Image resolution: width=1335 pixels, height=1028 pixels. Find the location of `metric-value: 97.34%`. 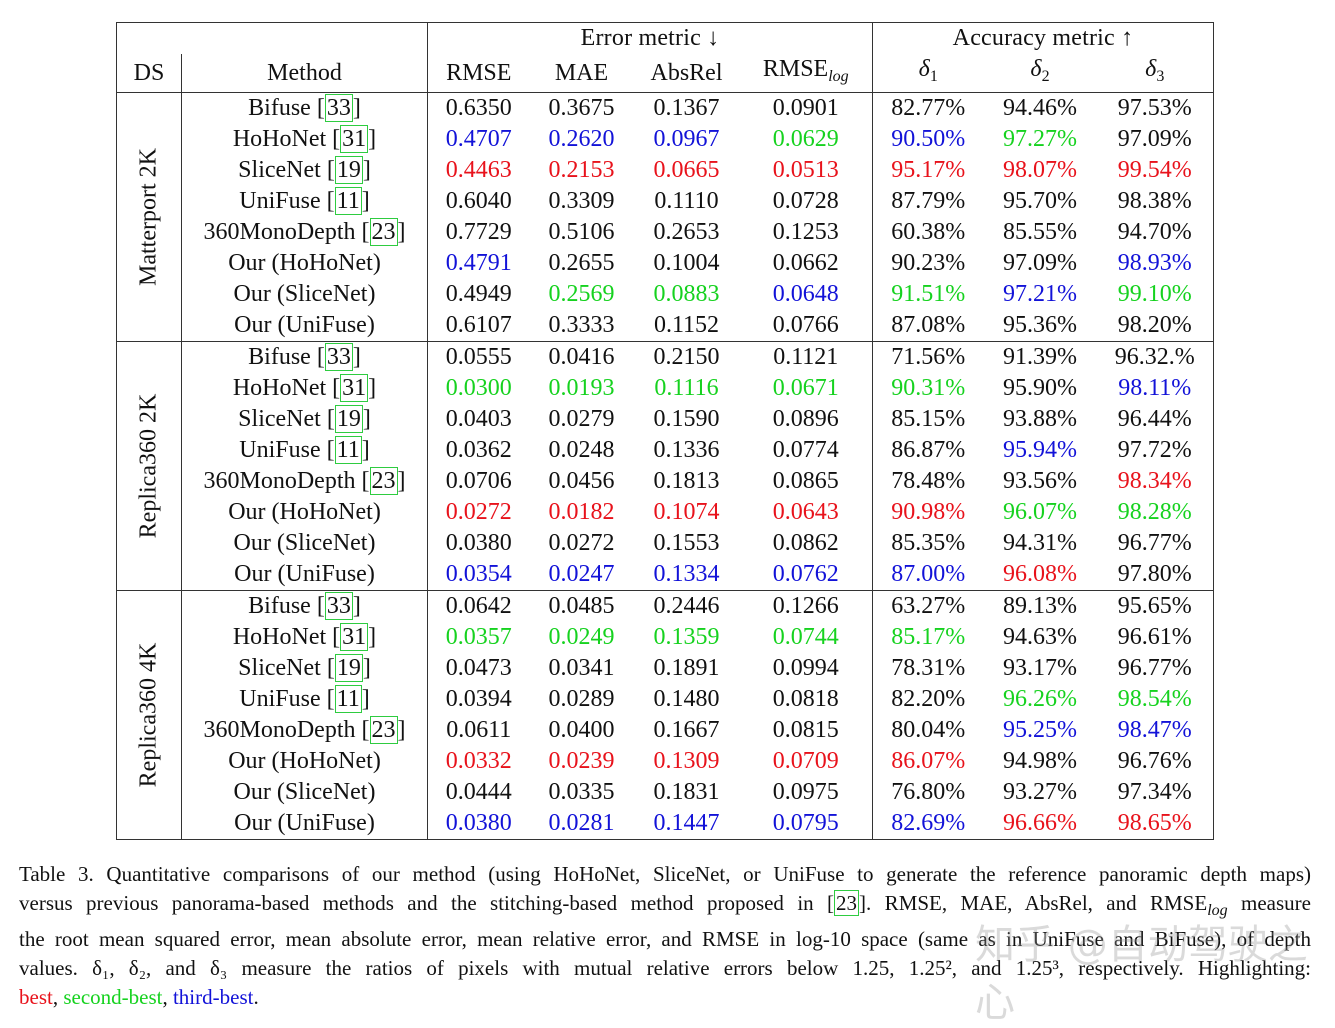

metric-value: 97.34% is located at coordinates (1155, 792).